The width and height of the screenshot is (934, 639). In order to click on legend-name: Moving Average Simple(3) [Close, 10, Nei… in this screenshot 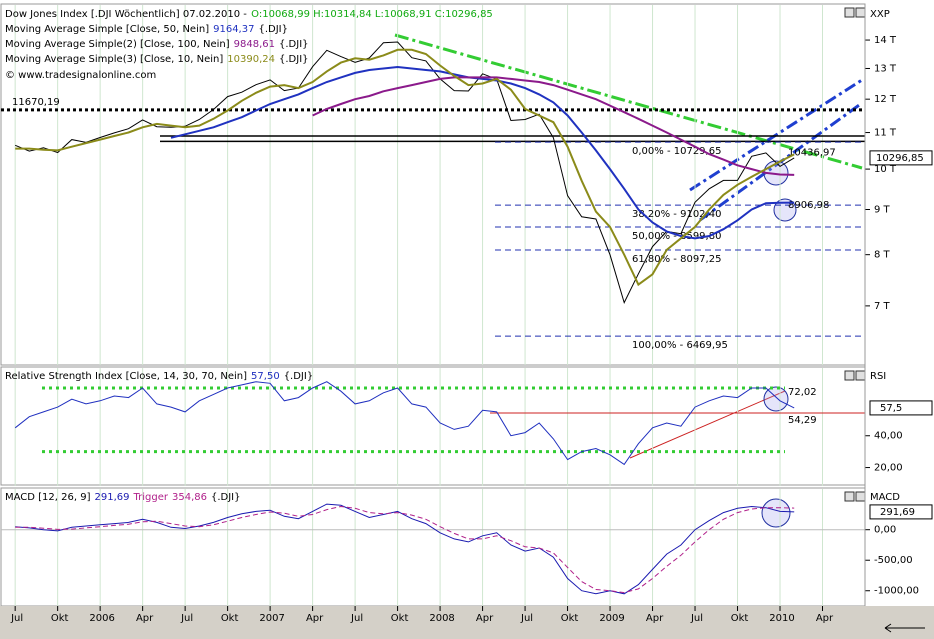, I will do `click(114, 59)`.